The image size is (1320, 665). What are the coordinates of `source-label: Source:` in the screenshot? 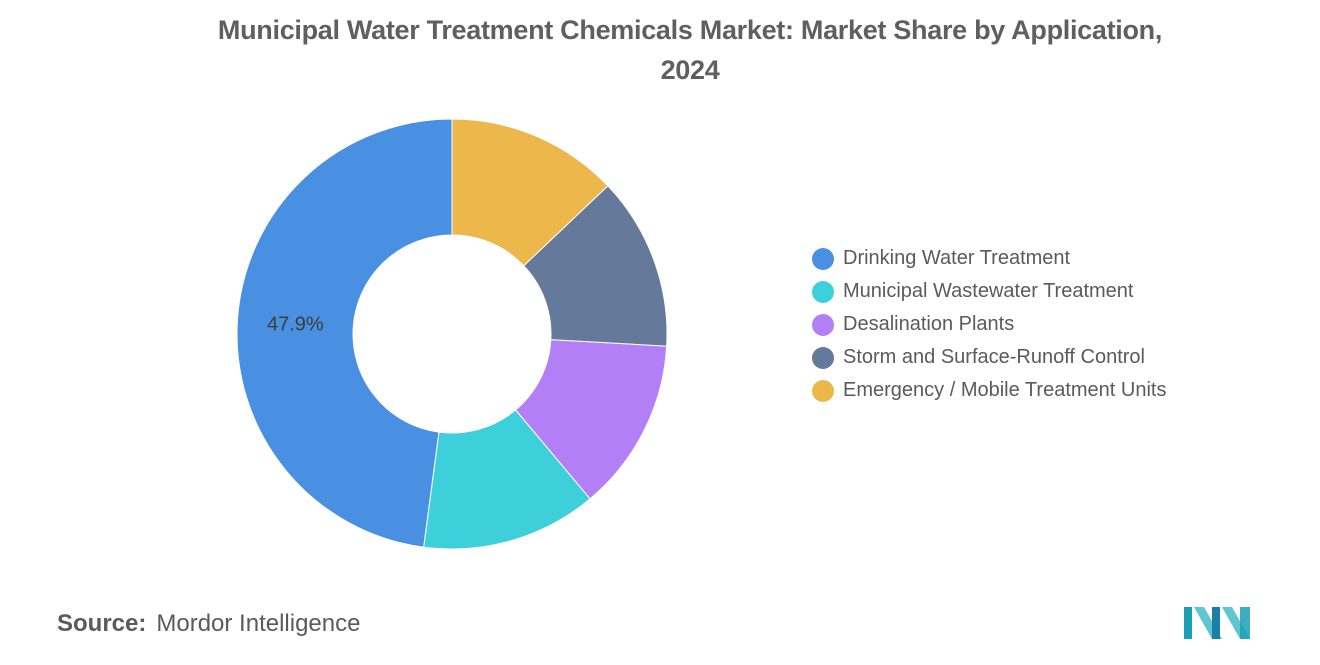 It's located at (102, 623).